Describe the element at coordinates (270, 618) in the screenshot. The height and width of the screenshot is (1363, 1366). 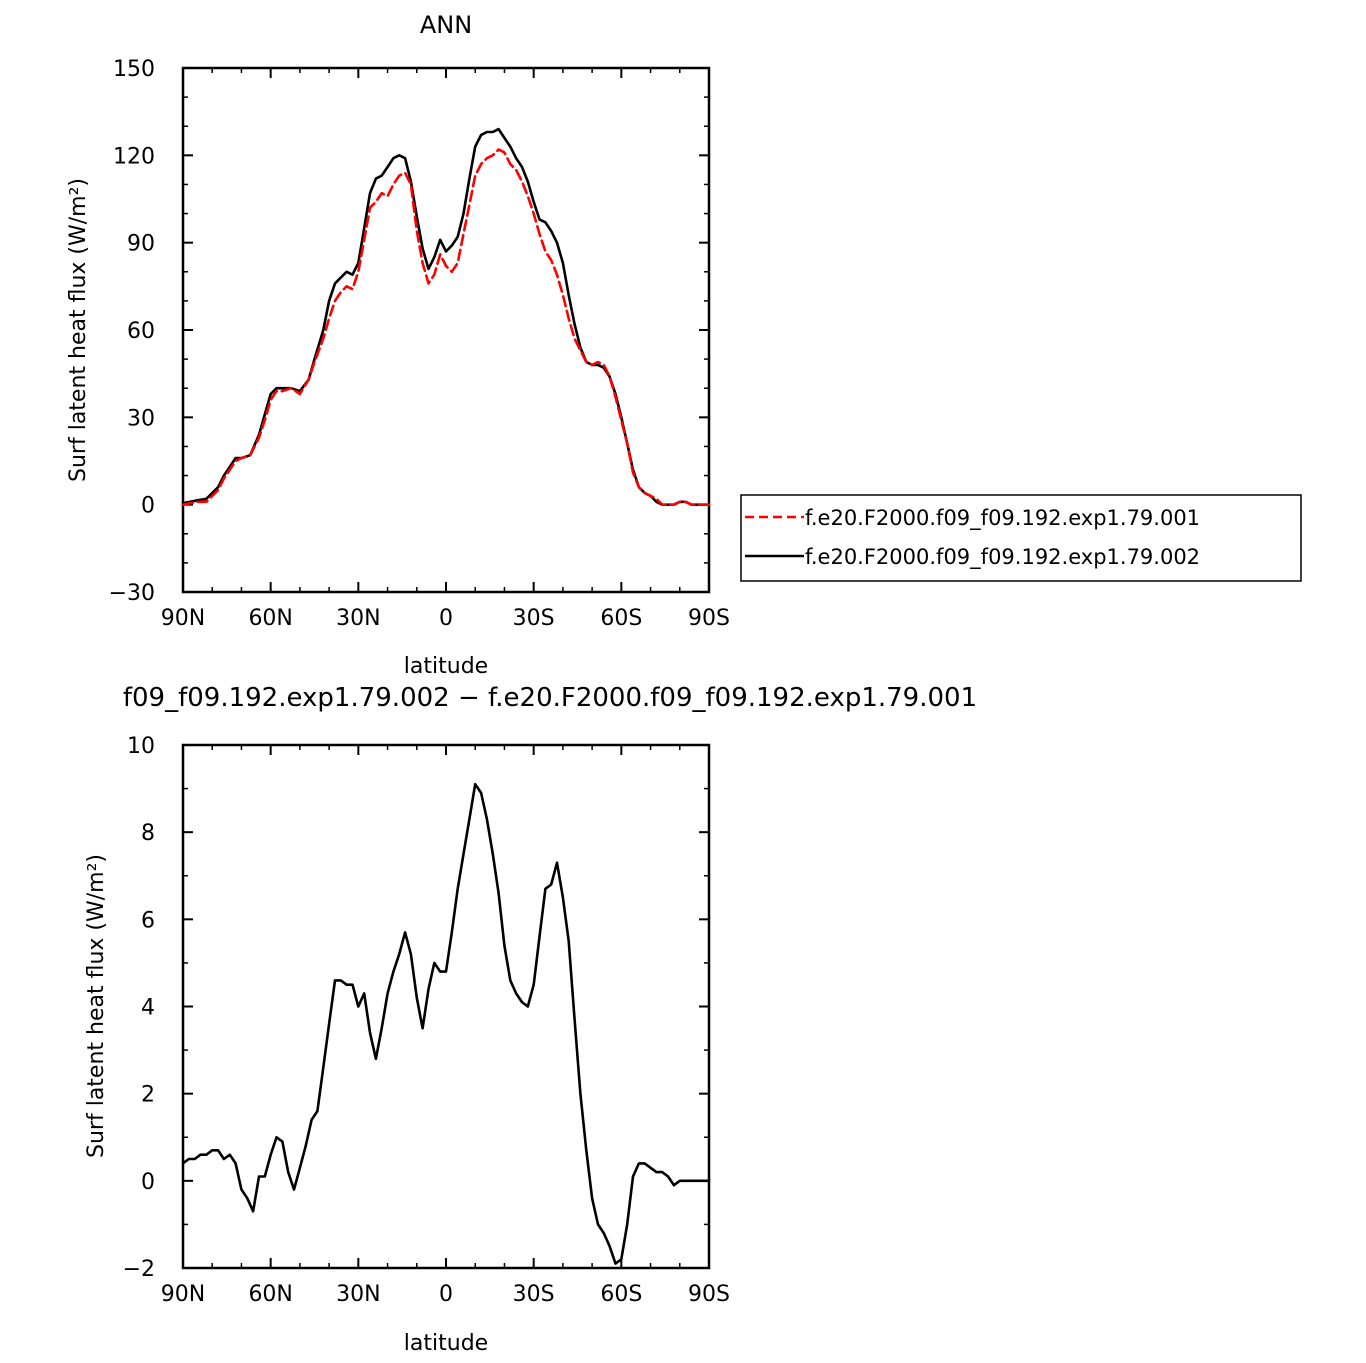
I see `top-chart-x-tick-label: 60N` at that location.